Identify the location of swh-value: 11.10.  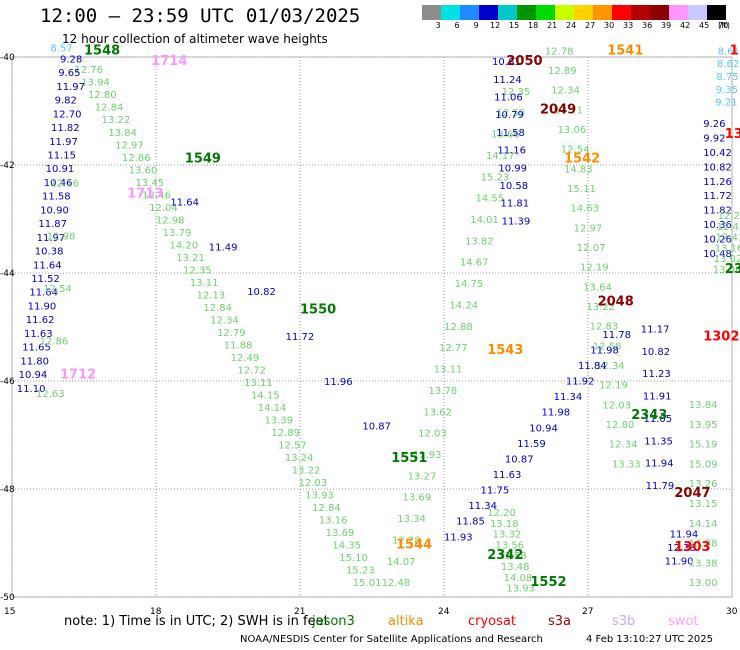
(31, 389).